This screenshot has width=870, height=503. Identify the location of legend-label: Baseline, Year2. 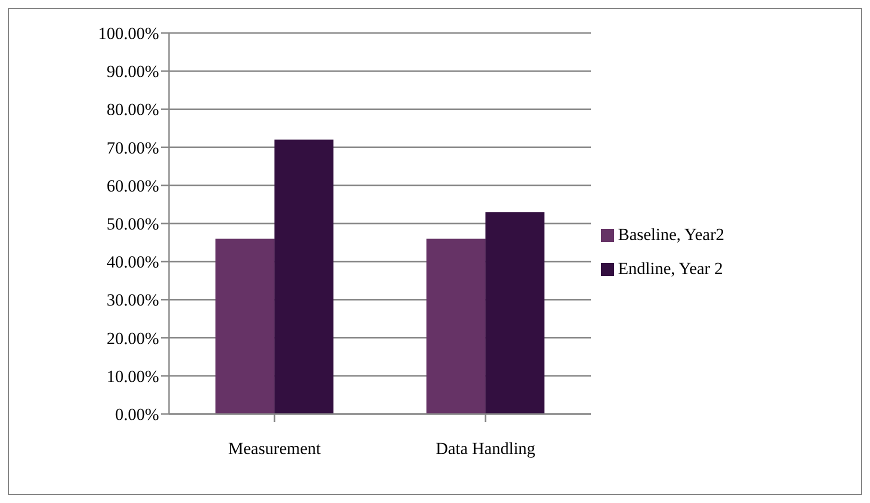
(671, 234).